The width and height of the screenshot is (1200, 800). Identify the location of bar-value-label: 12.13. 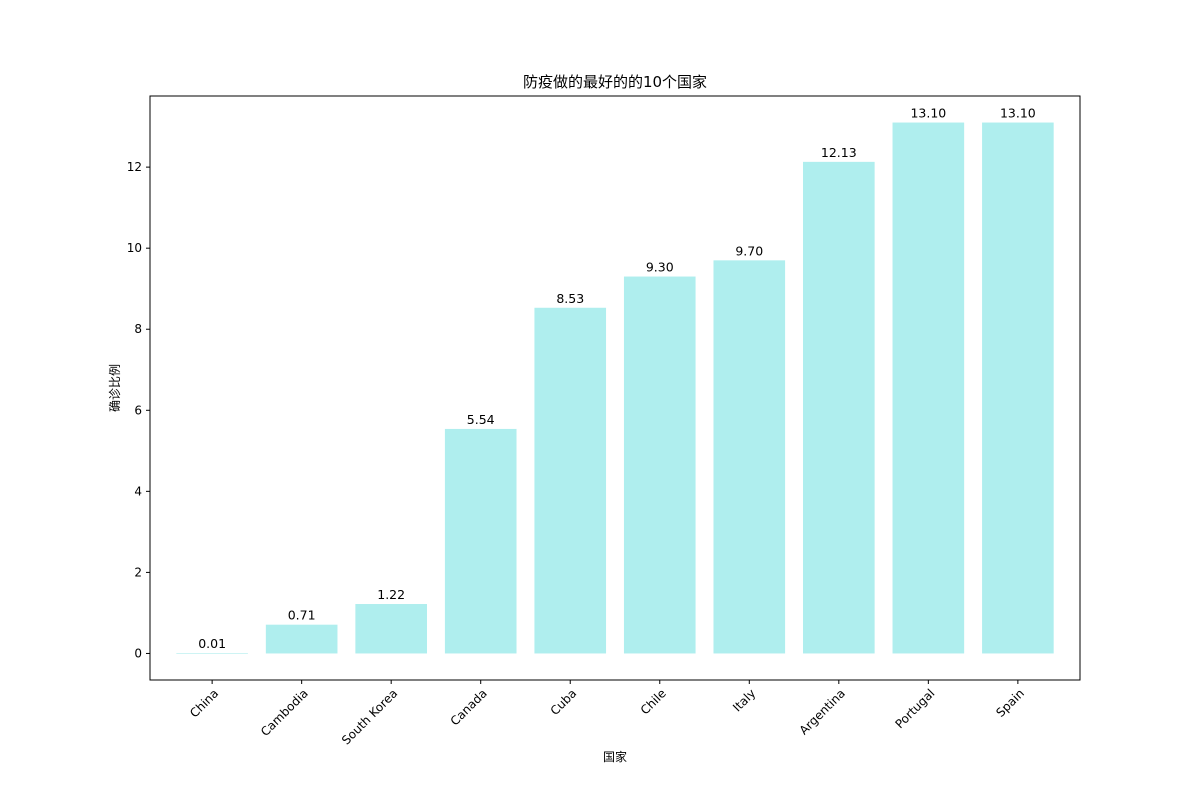
(839, 152).